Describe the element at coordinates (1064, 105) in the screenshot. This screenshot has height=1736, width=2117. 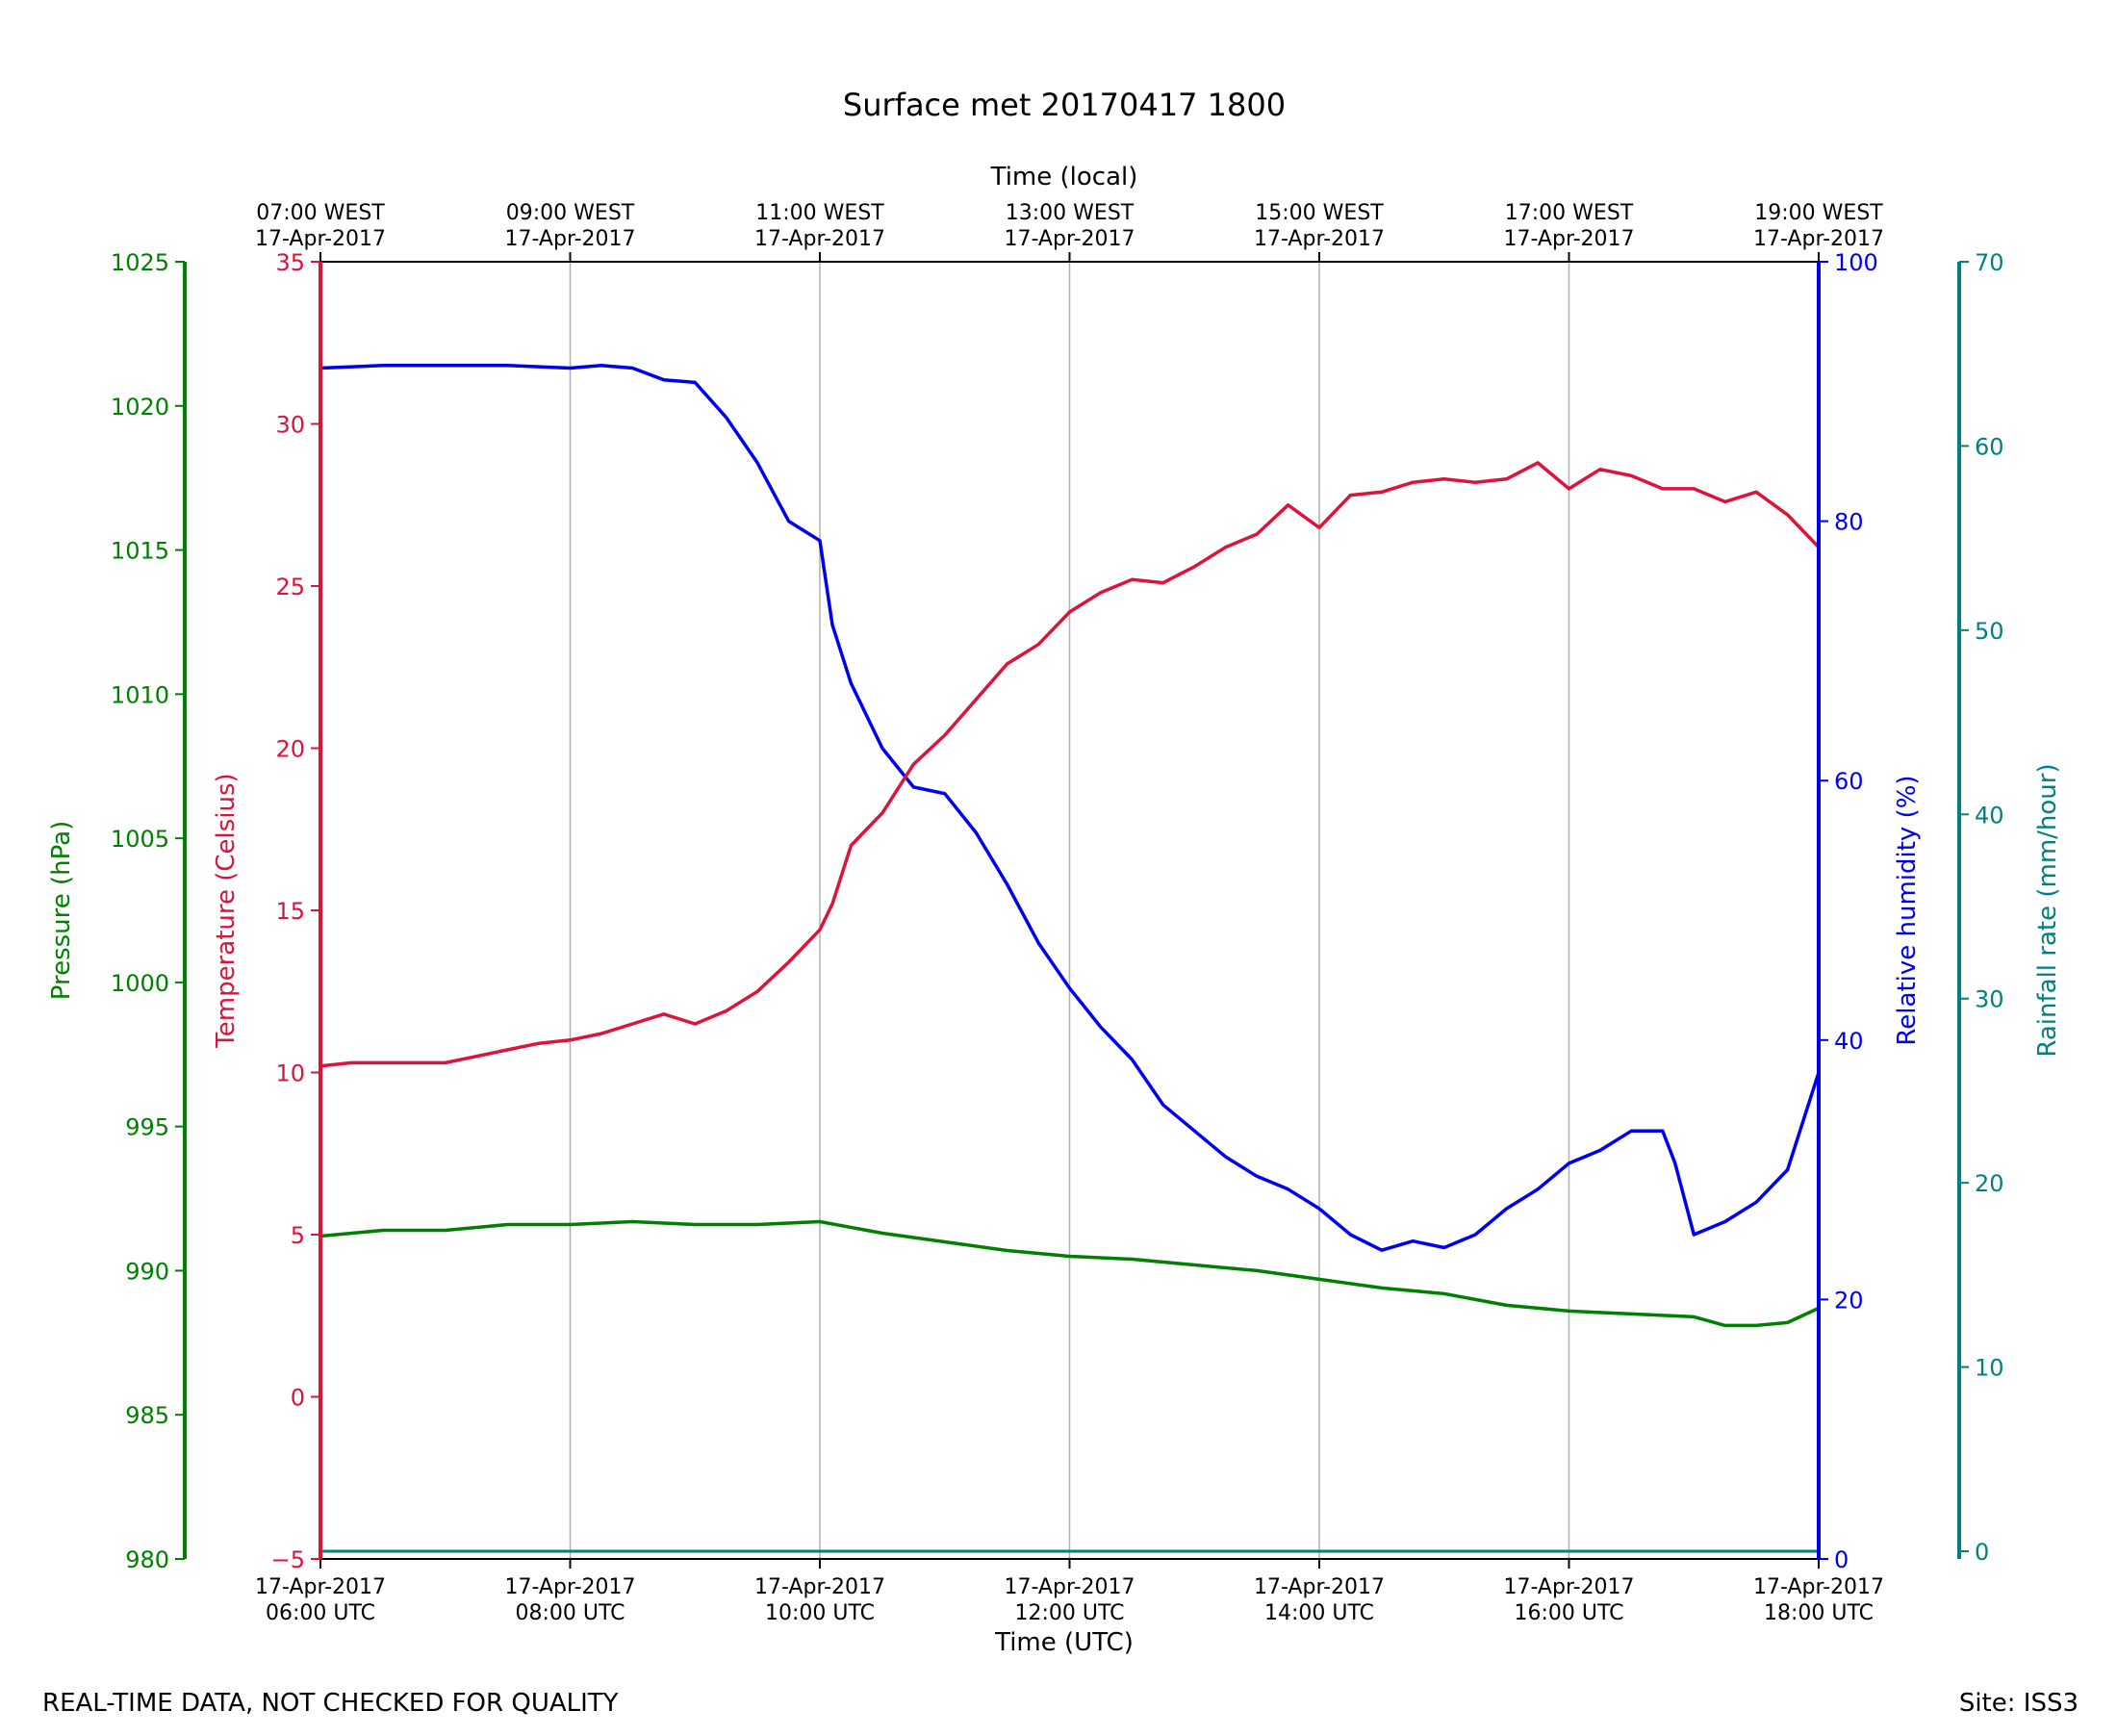
I see `chart-title: Surface met 20170417 1800` at that location.